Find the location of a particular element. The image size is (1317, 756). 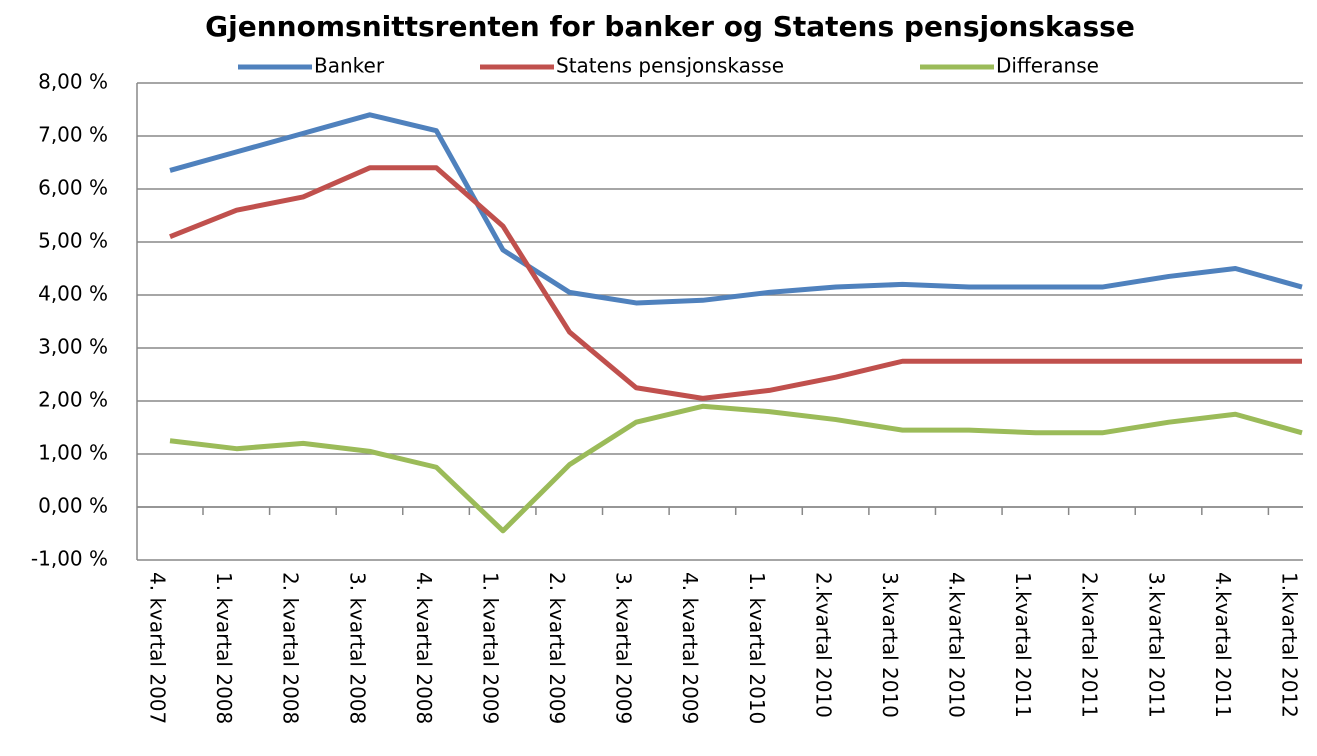

x-tick-label: 1. kvartal 2010 is located at coordinates (757, 648).